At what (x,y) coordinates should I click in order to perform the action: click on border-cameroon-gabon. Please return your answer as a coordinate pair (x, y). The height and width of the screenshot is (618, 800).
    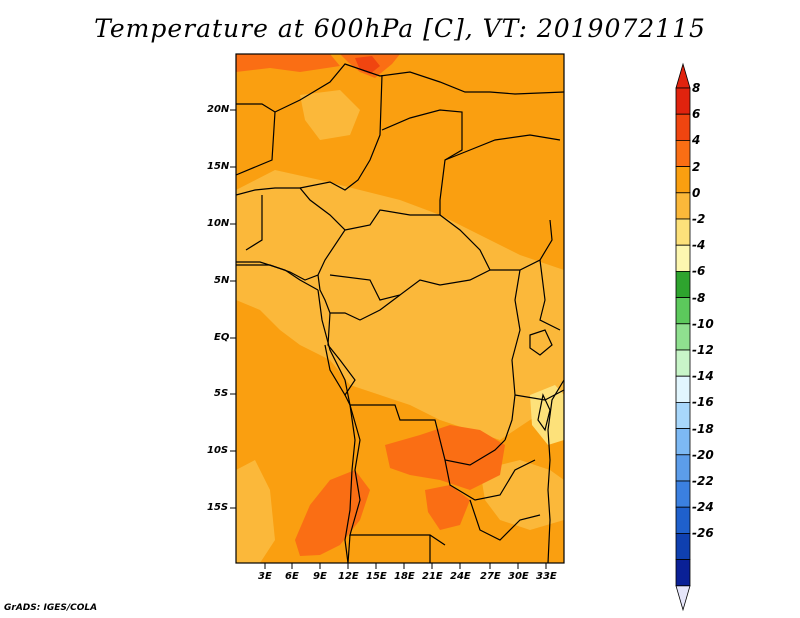
    Looking at the image, I should click on (359, 297).